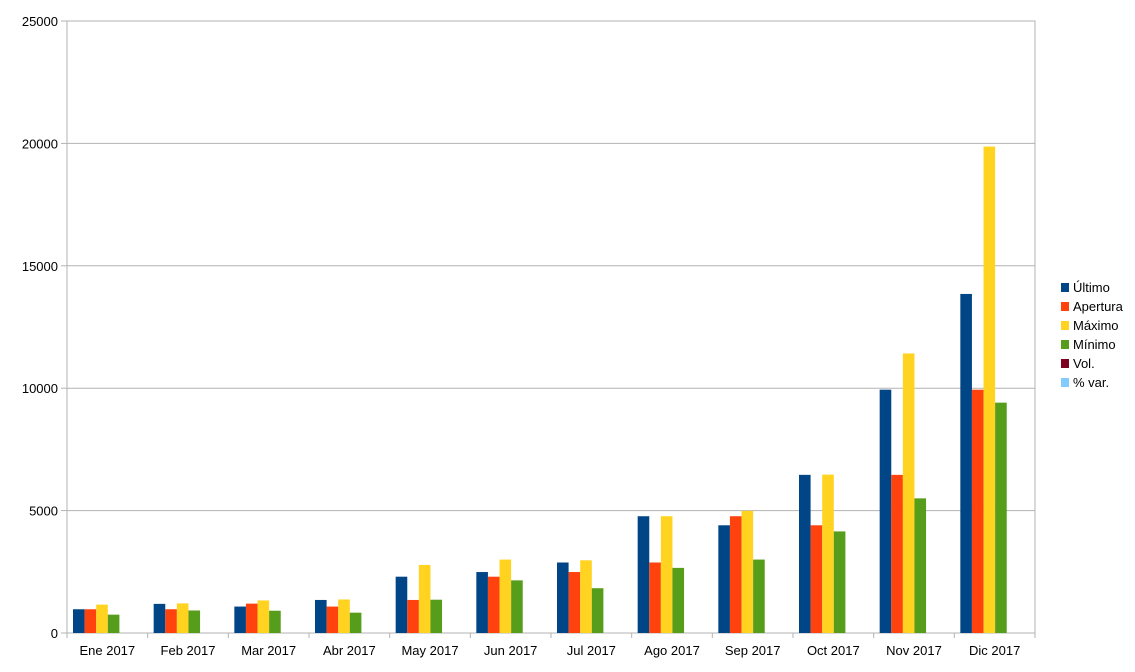 This screenshot has height=672, width=1135. What do you see at coordinates (914, 650) in the screenshot?
I see `x-tick-label: Nov 2017` at bounding box center [914, 650].